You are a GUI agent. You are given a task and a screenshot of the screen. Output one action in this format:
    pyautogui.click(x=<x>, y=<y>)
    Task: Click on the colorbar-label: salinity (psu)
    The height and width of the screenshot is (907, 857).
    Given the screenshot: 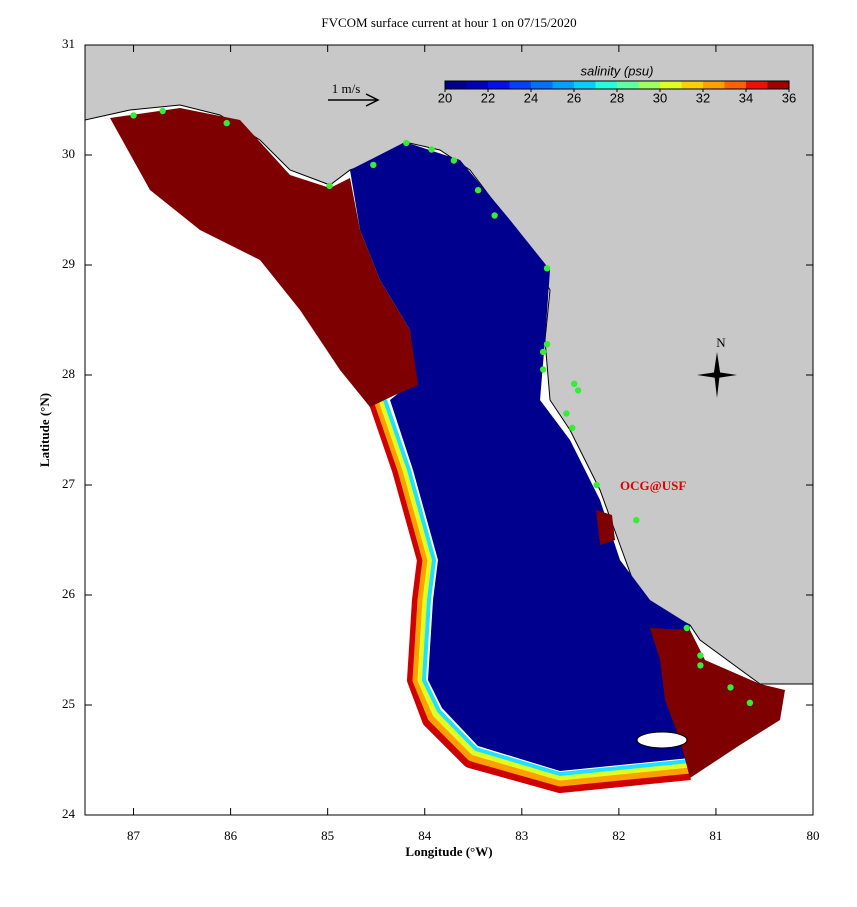 What is the action you would take?
    pyautogui.click(x=617, y=70)
    